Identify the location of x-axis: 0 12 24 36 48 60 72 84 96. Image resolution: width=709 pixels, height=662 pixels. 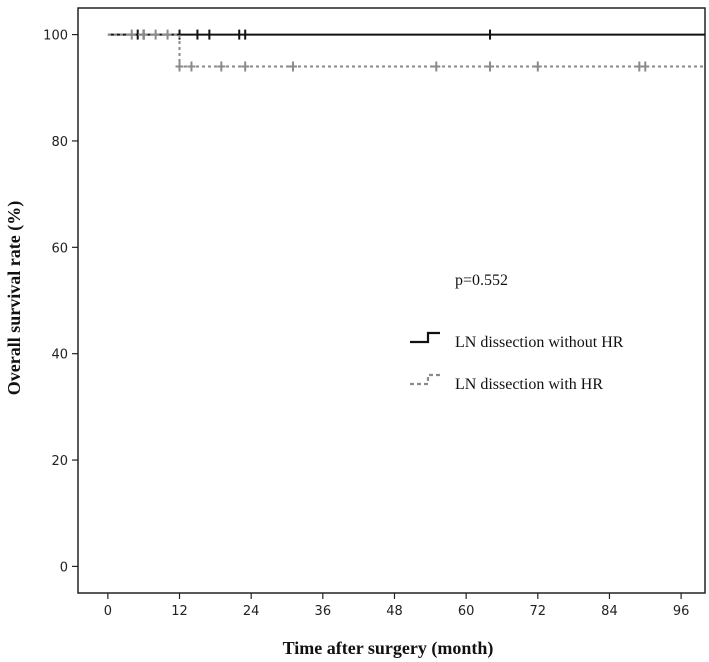
(397, 606).